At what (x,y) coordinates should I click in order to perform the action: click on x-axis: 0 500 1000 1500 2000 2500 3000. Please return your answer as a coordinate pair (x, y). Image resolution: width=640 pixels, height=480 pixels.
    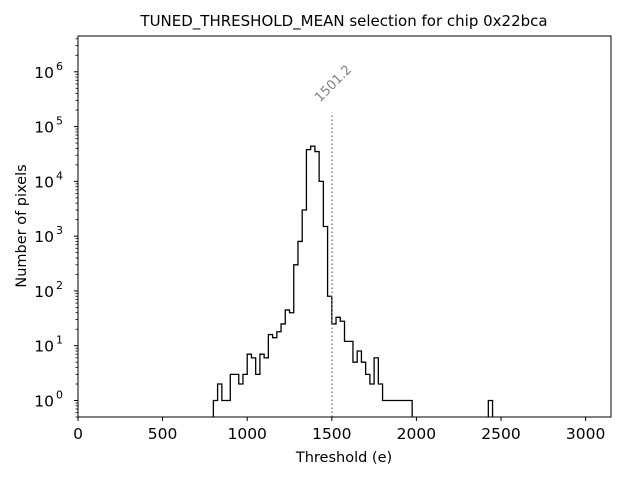
    Looking at the image, I should click on (339, 430).